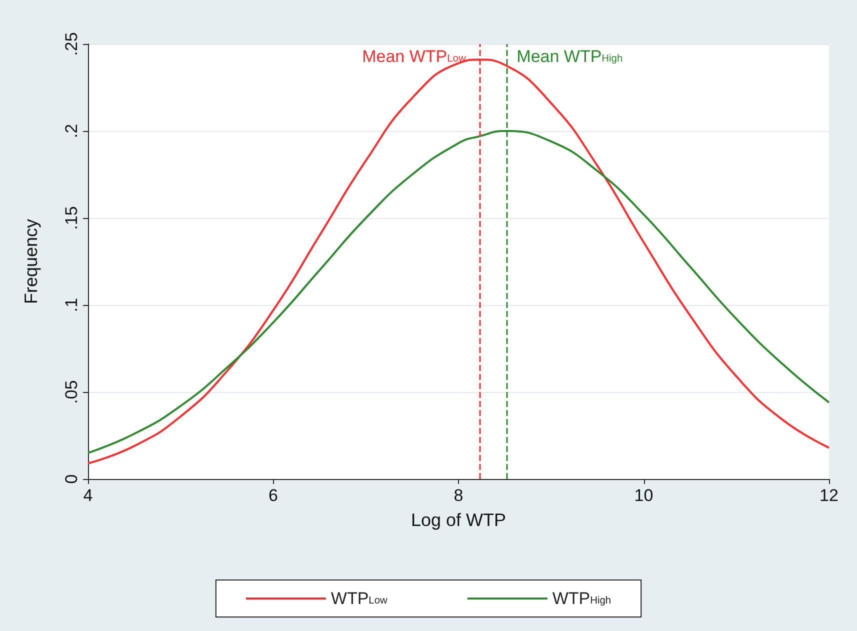 The image size is (857, 631). I want to click on y-tick-label: 0, so click(71, 479).